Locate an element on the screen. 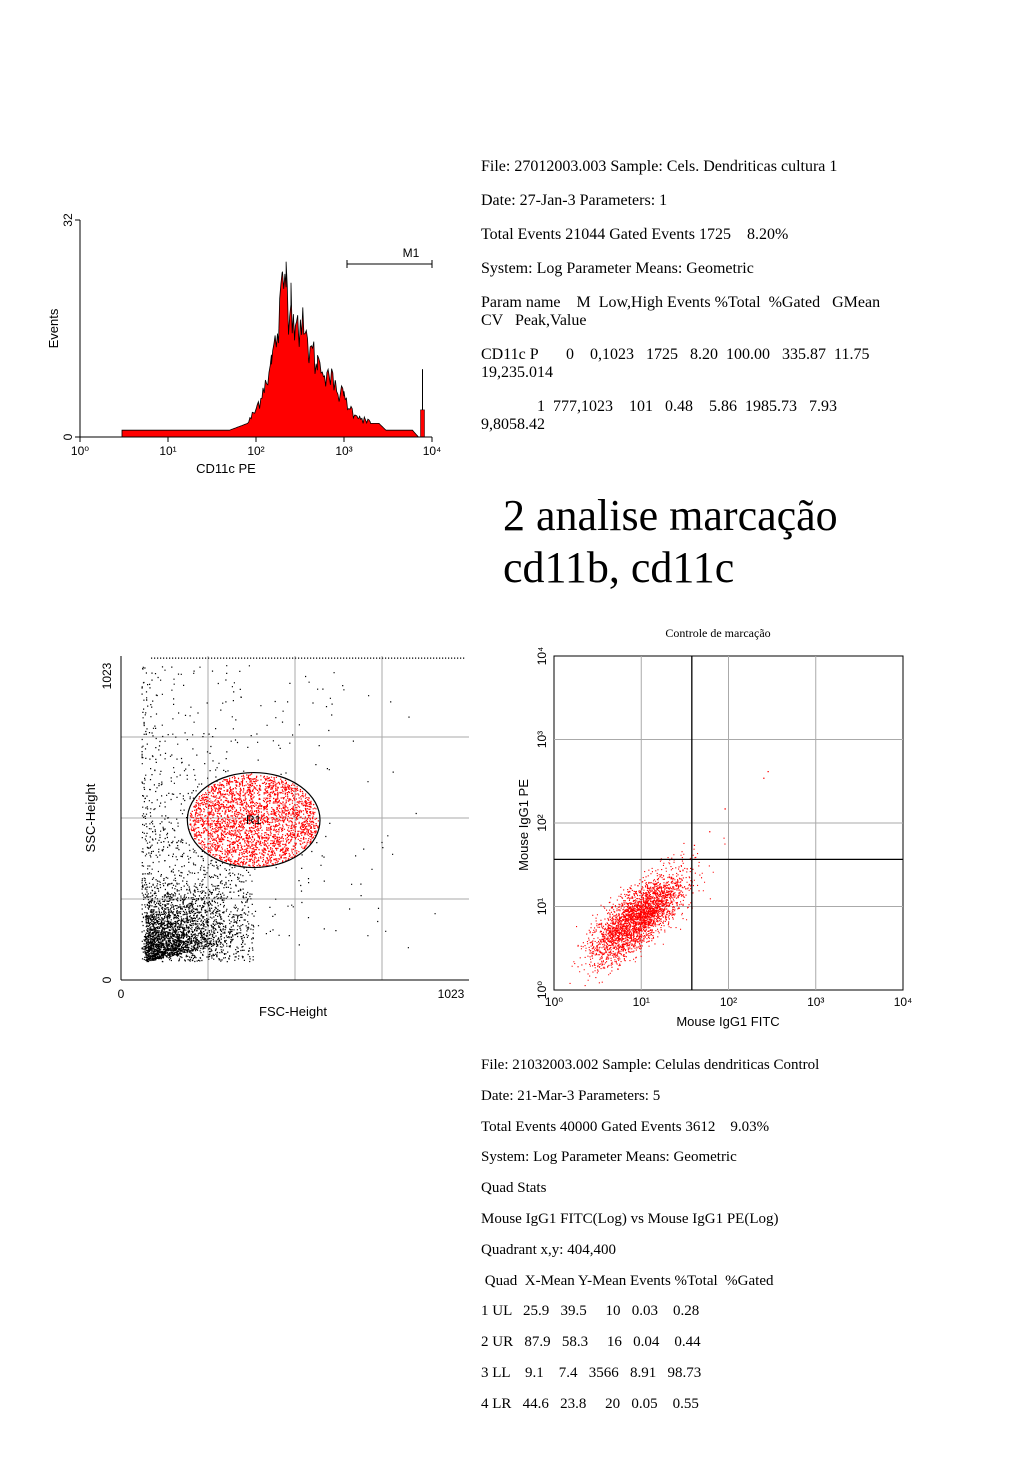 The image size is (1024, 1479). quad-stats-title: Quad Stats is located at coordinates (514, 1188).